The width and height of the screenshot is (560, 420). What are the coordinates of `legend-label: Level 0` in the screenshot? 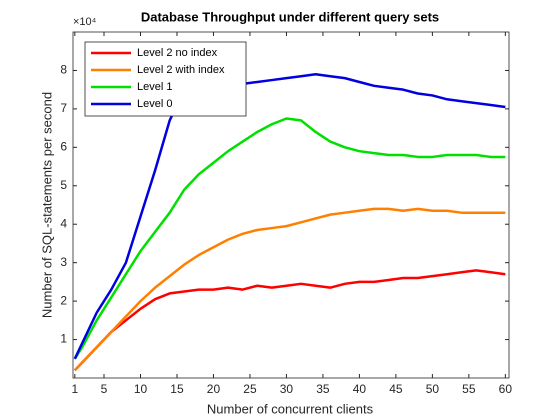 It's located at (154, 104).